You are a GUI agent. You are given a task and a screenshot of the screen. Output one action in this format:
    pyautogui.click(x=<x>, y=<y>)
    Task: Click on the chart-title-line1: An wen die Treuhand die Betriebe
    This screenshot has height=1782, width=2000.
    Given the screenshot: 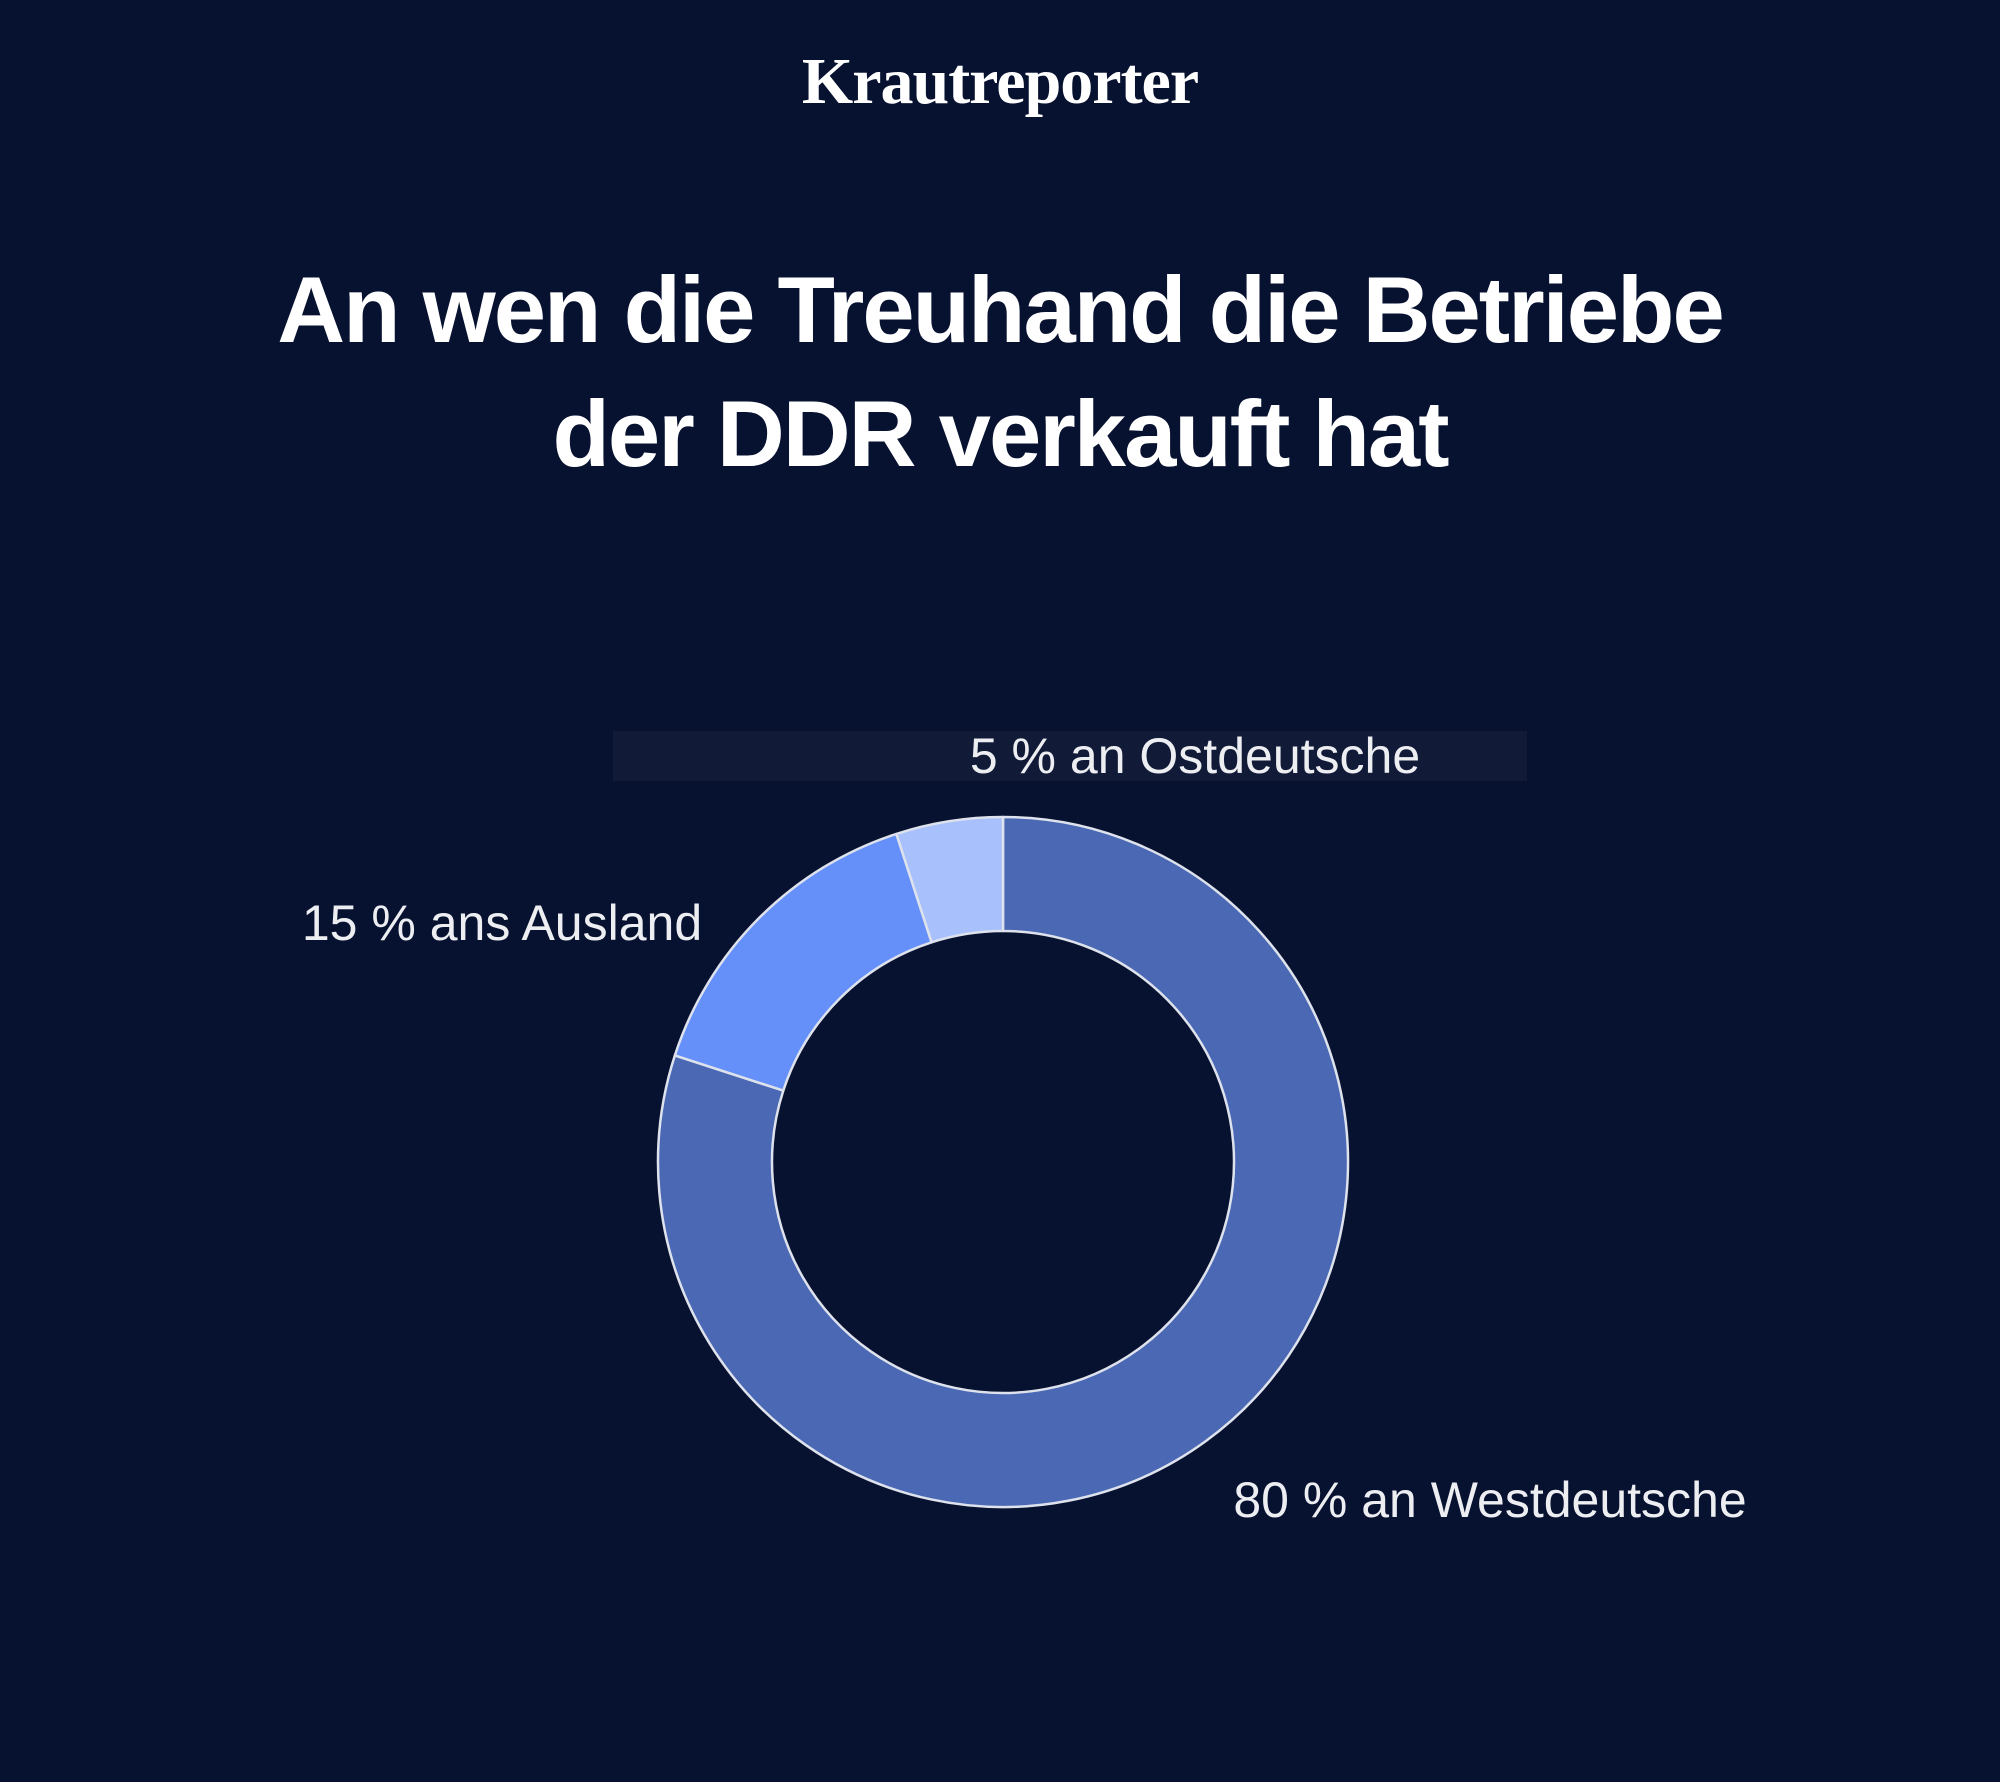 What is the action you would take?
    pyautogui.click(x=1001, y=309)
    